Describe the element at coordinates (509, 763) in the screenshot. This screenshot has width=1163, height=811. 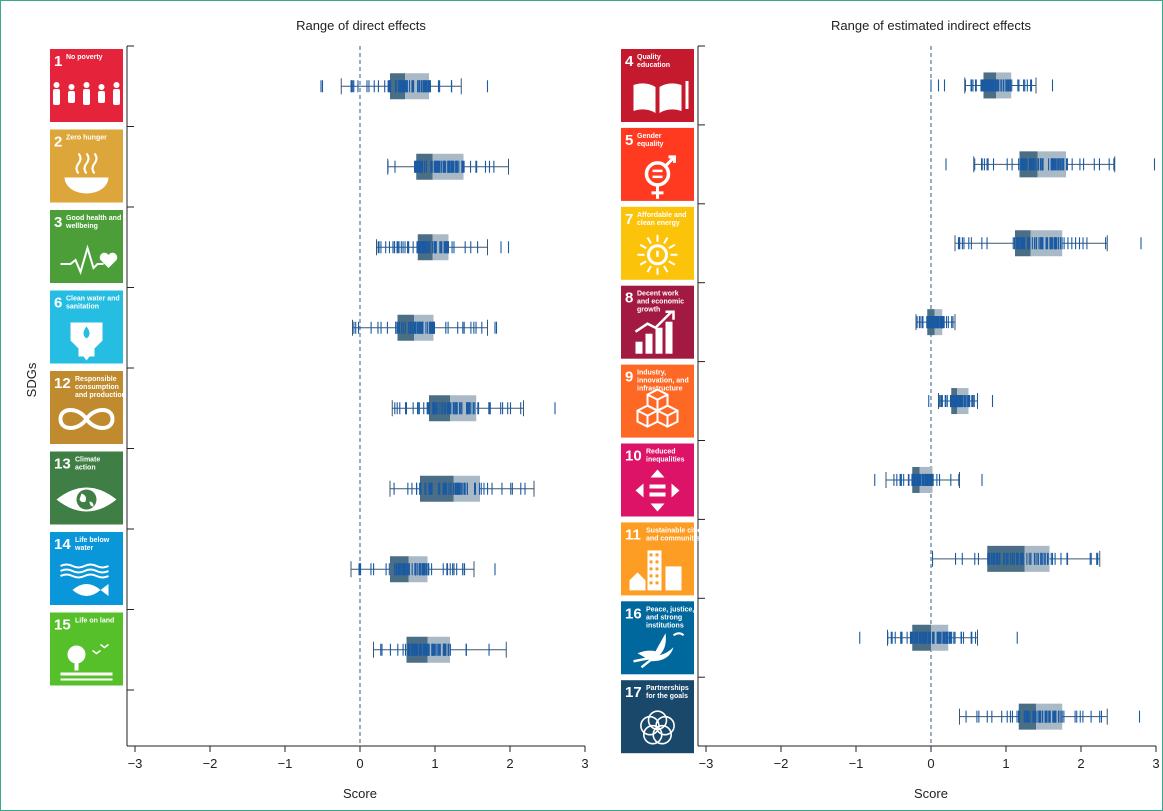
I see `x-tick-label: 2` at that location.